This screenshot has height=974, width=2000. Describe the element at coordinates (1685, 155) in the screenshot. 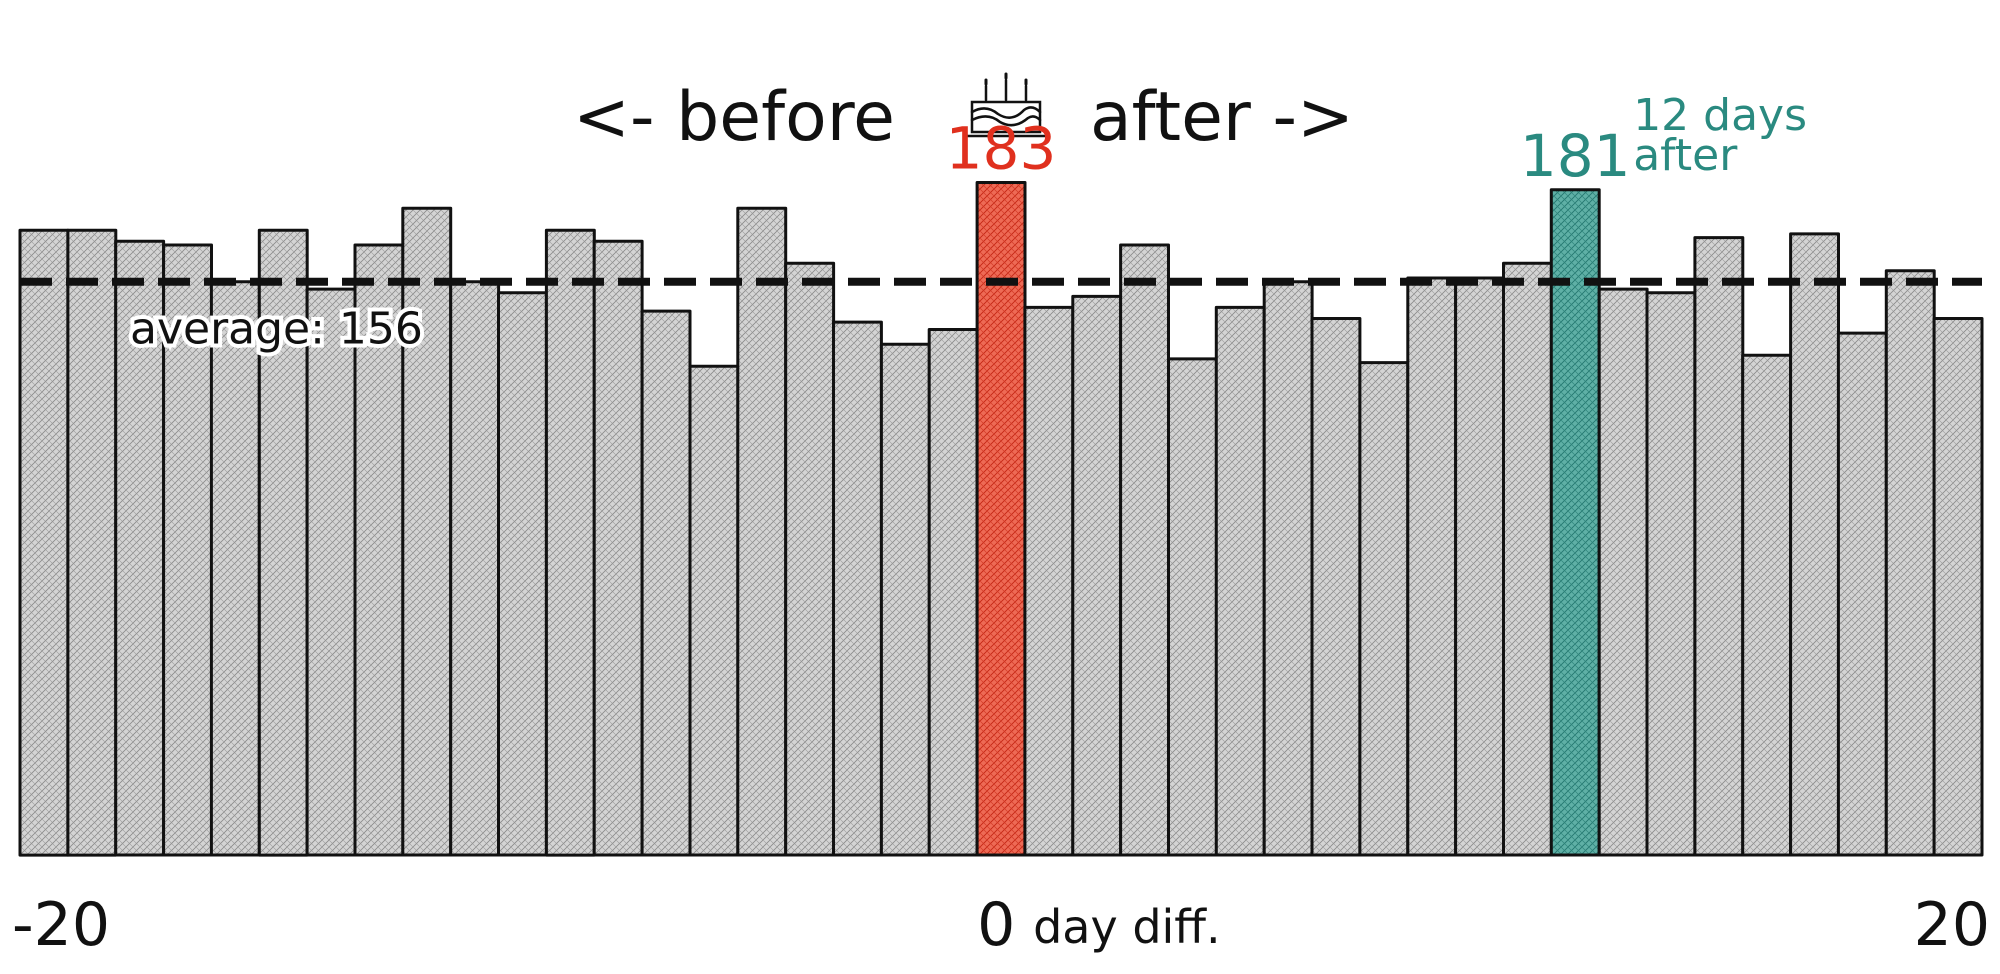

I see `bar-annotation-line: after` at that location.